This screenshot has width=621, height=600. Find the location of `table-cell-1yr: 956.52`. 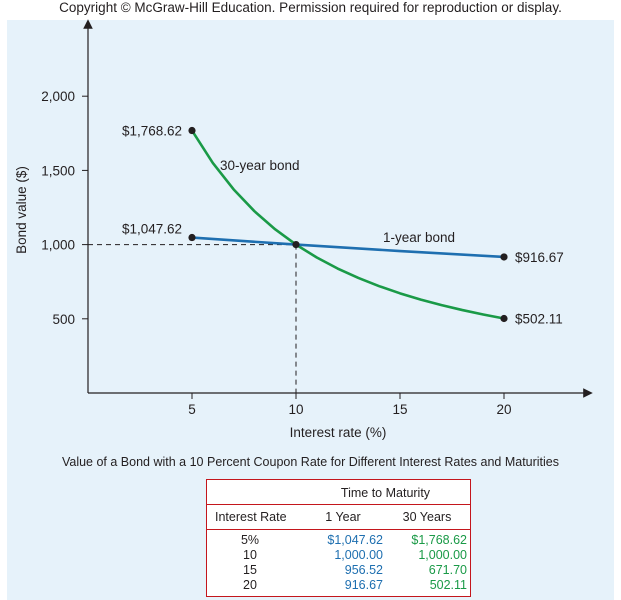

table-cell-1yr: 956.52 is located at coordinates (363, 570).